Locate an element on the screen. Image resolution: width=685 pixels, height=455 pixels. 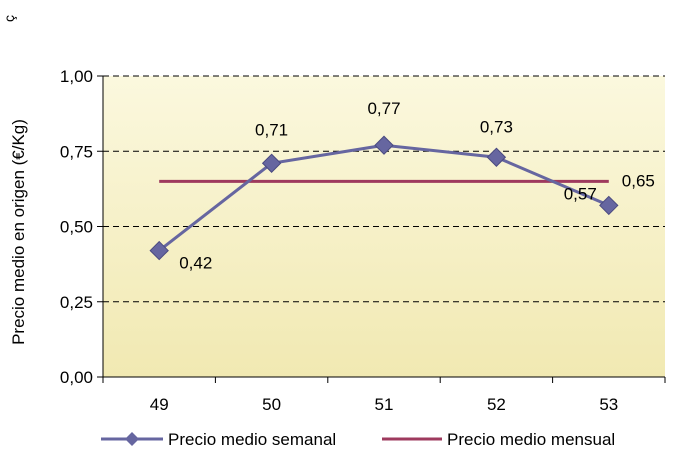
legend-marker-semanal is located at coordinates (132, 439).